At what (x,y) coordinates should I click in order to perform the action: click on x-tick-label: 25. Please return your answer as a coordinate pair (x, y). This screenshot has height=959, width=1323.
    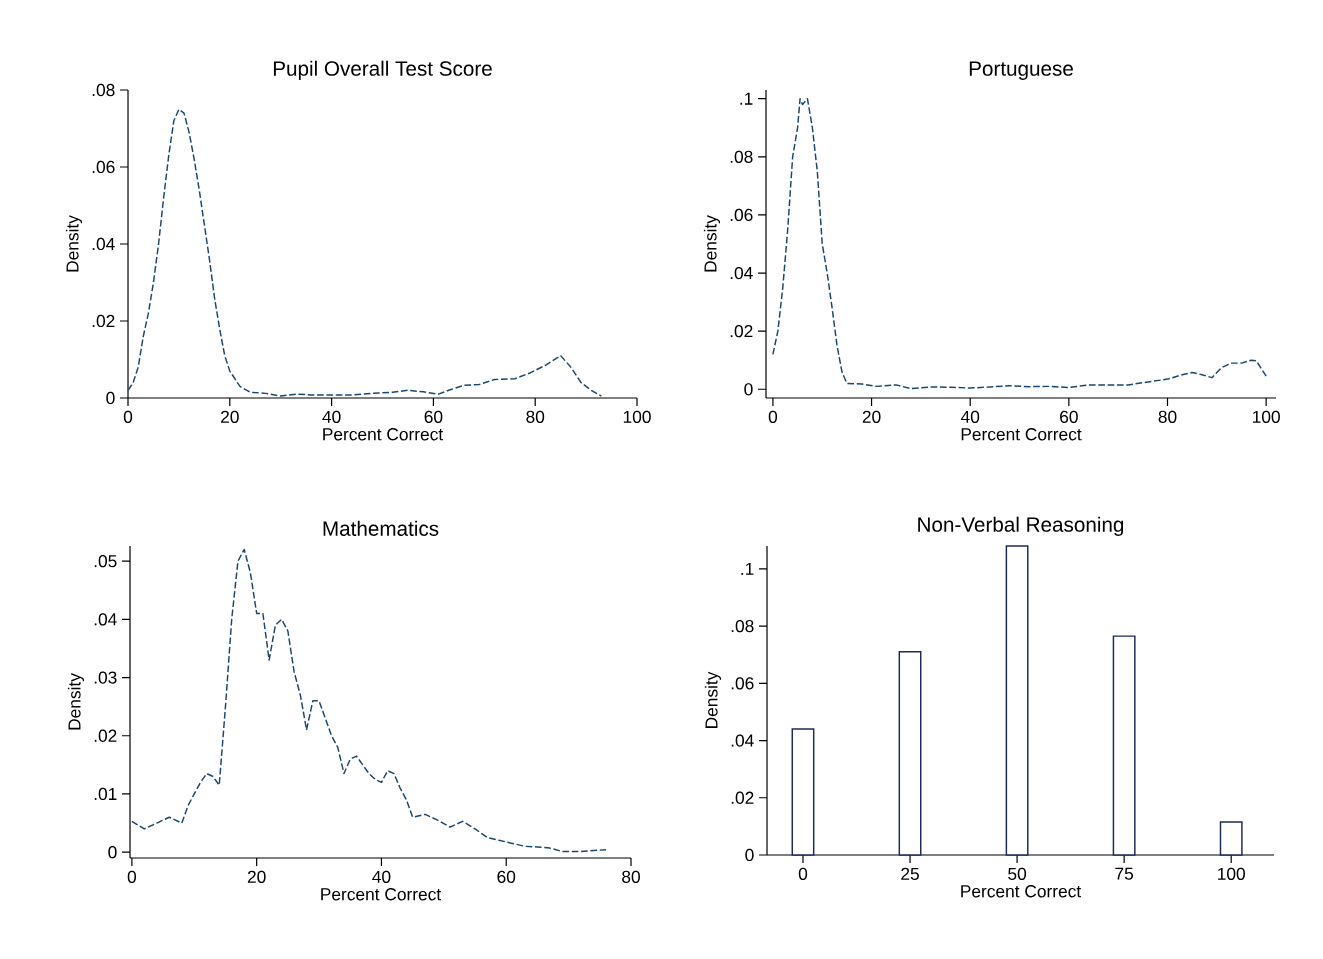
    Looking at the image, I should click on (910, 873).